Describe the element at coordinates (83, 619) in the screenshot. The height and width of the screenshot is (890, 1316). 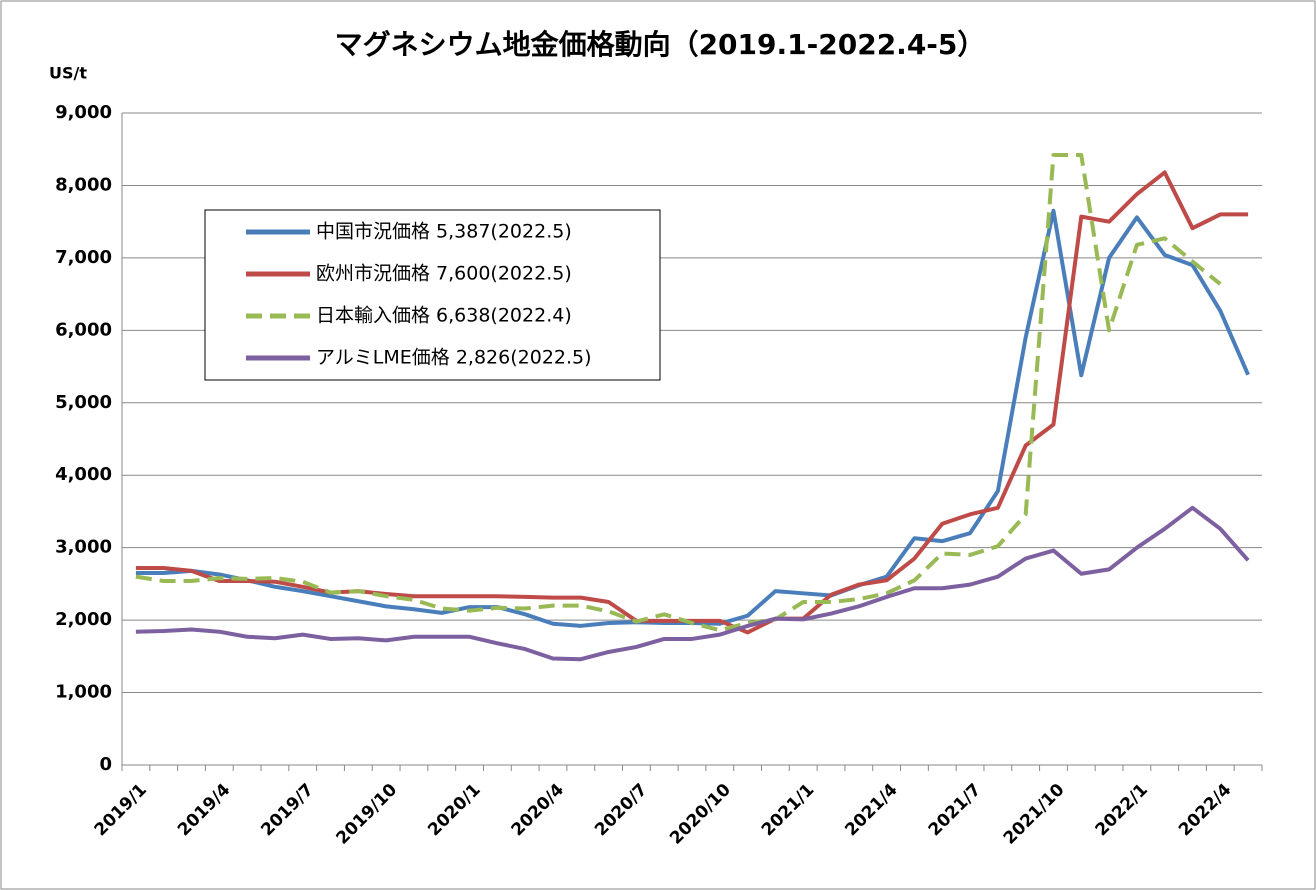
I see `y-tick-label: 2,000` at that location.